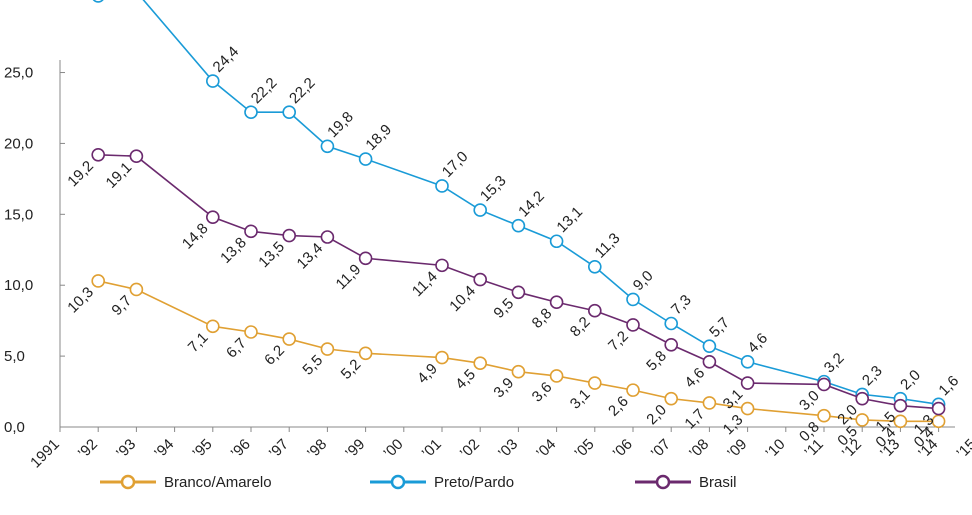 This screenshot has width=972, height=515. I want to click on x-tick-label: ’04, so click(546, 449).